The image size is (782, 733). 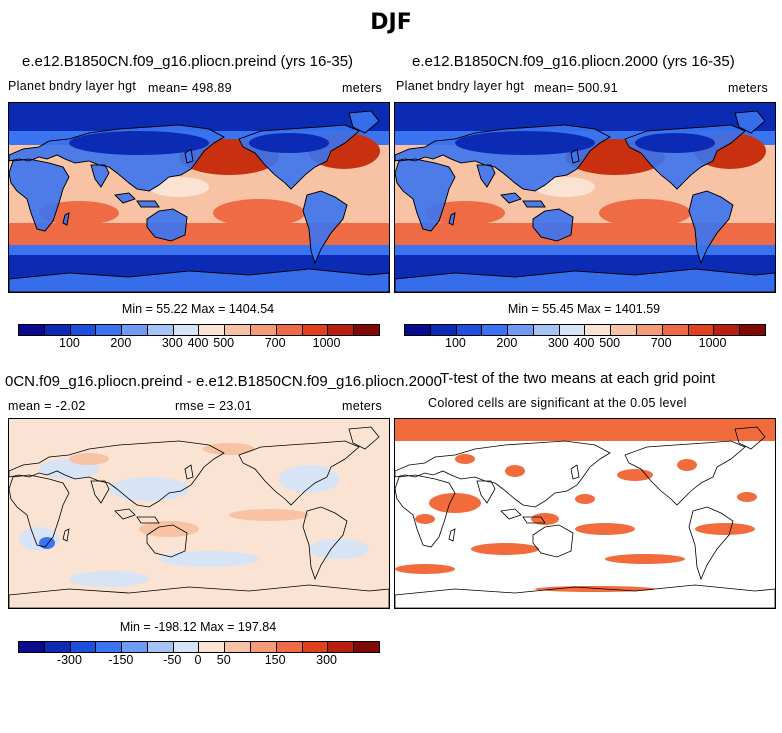 I want to click on panel4-map, so click(x=585, y=513).